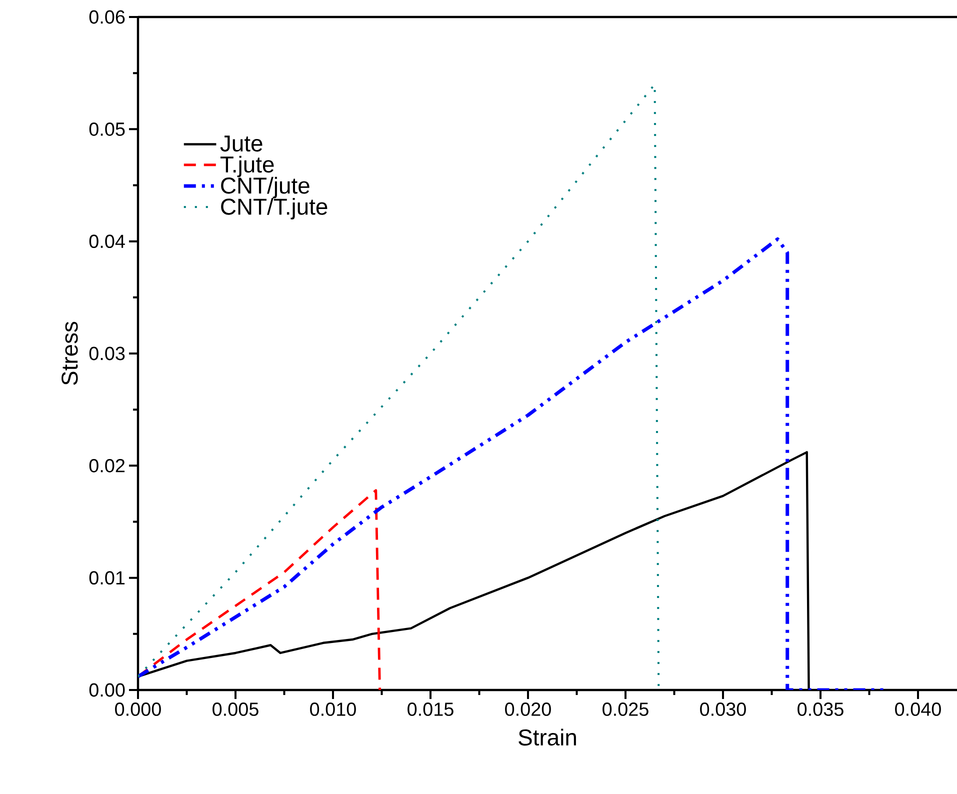 The height and width of the screenshot is (794, 957). I want to click on legend-label: CNT/jute, so click(265, 187).